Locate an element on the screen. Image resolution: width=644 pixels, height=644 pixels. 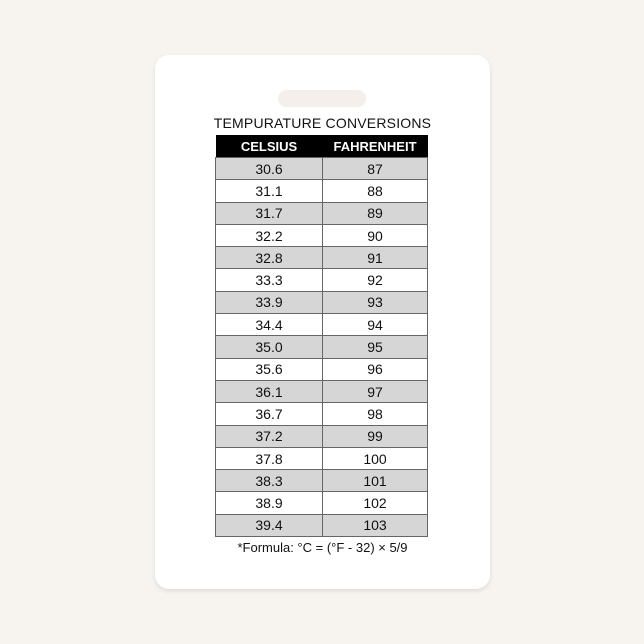
fahrenheit-cell: 99 is located at coordinates (375, 436).